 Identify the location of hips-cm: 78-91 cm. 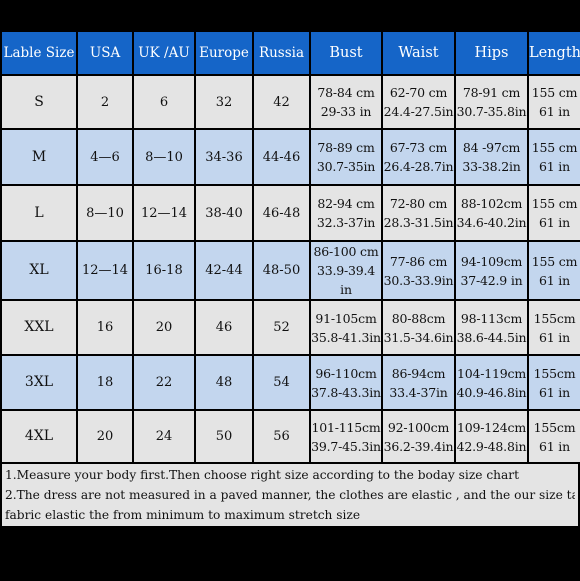
(491, 92).